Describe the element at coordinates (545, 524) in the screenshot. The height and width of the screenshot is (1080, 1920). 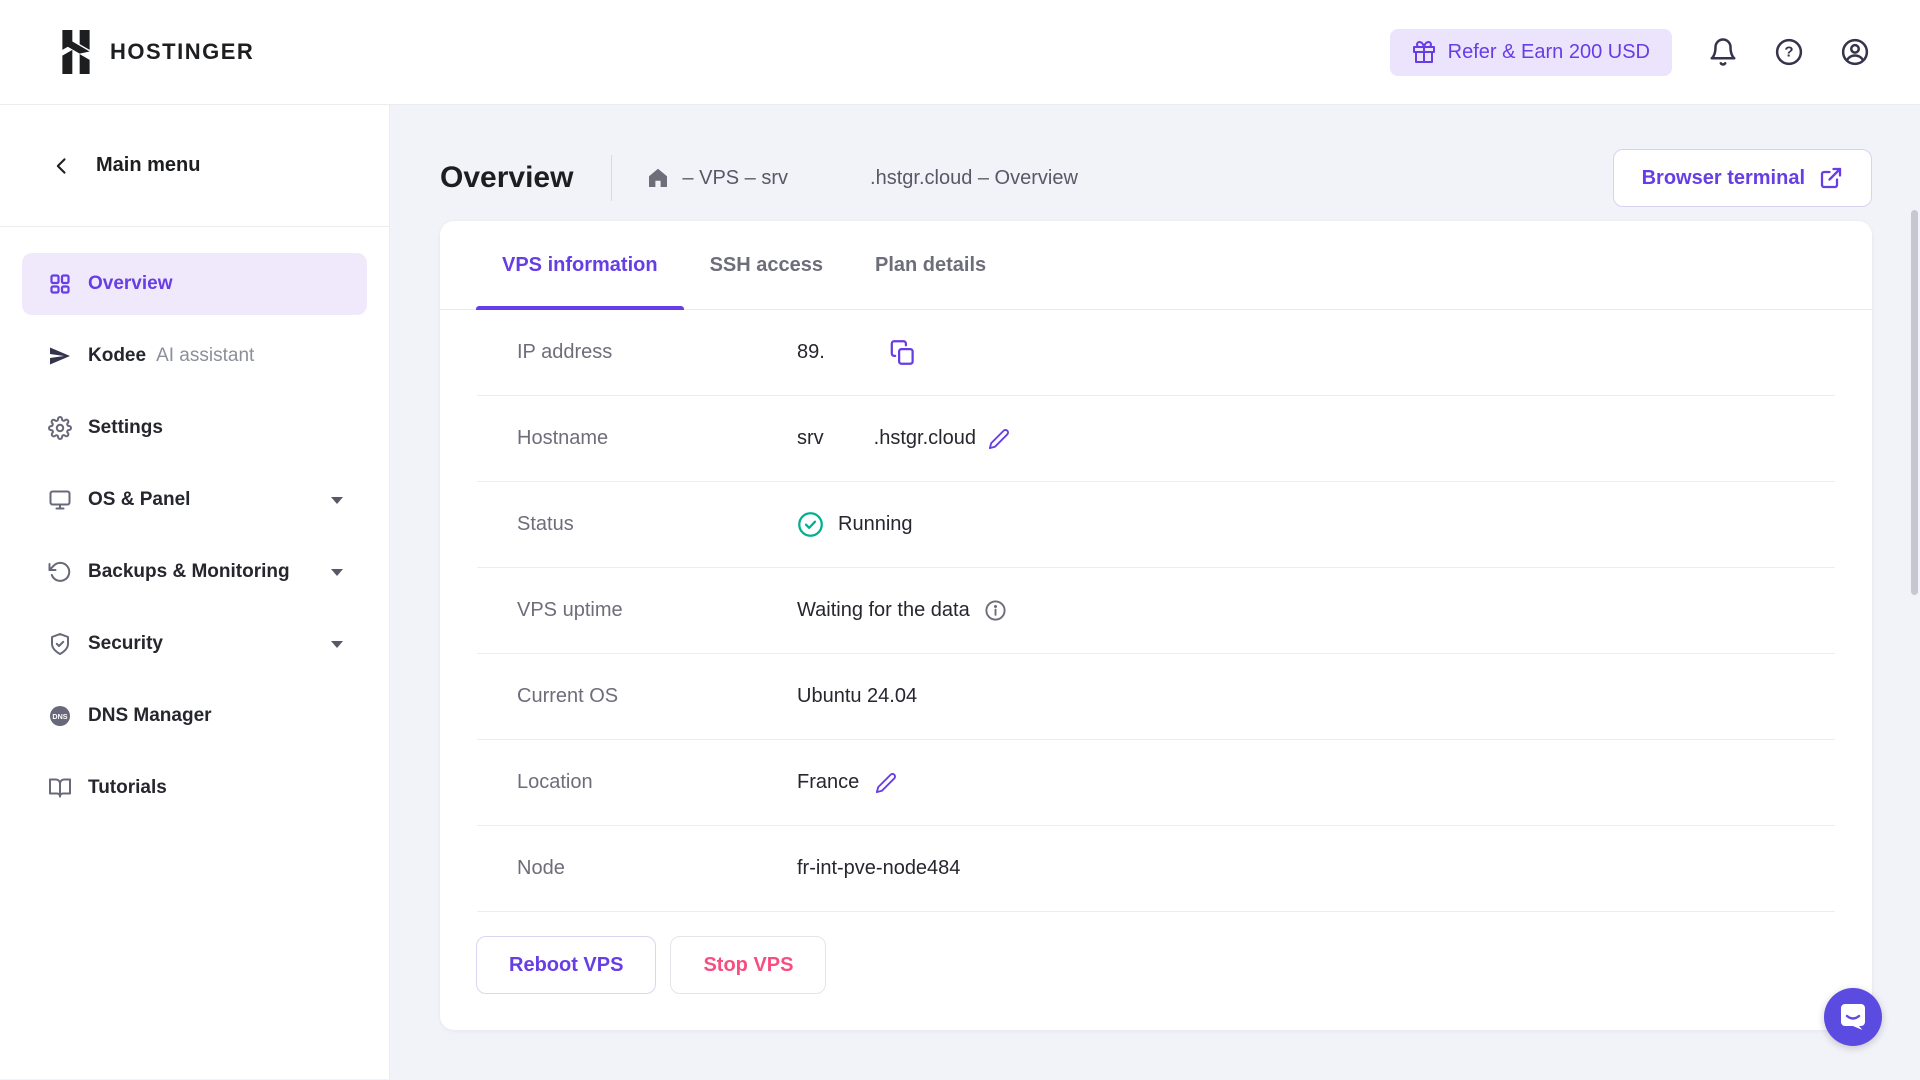
I see `row-label: Status` at that location.